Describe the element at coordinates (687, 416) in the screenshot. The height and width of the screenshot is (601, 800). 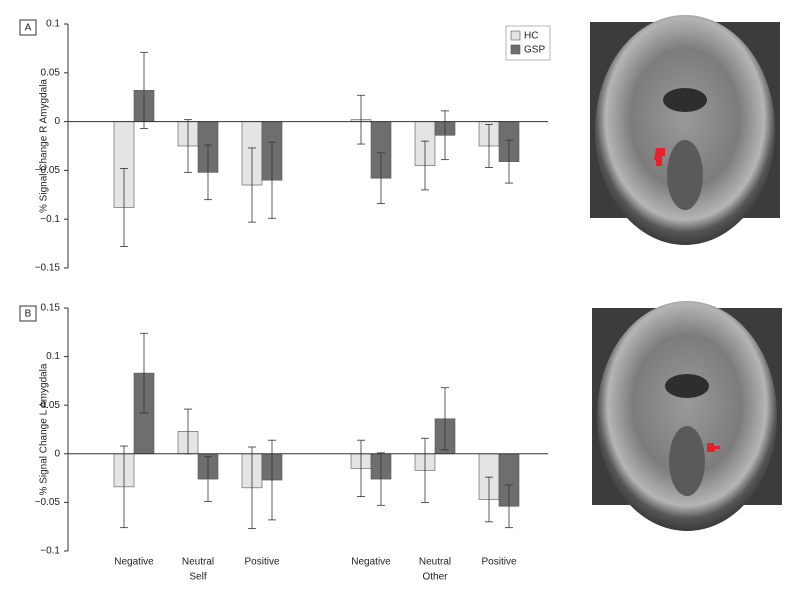
I see `brain-image-b` at that location.